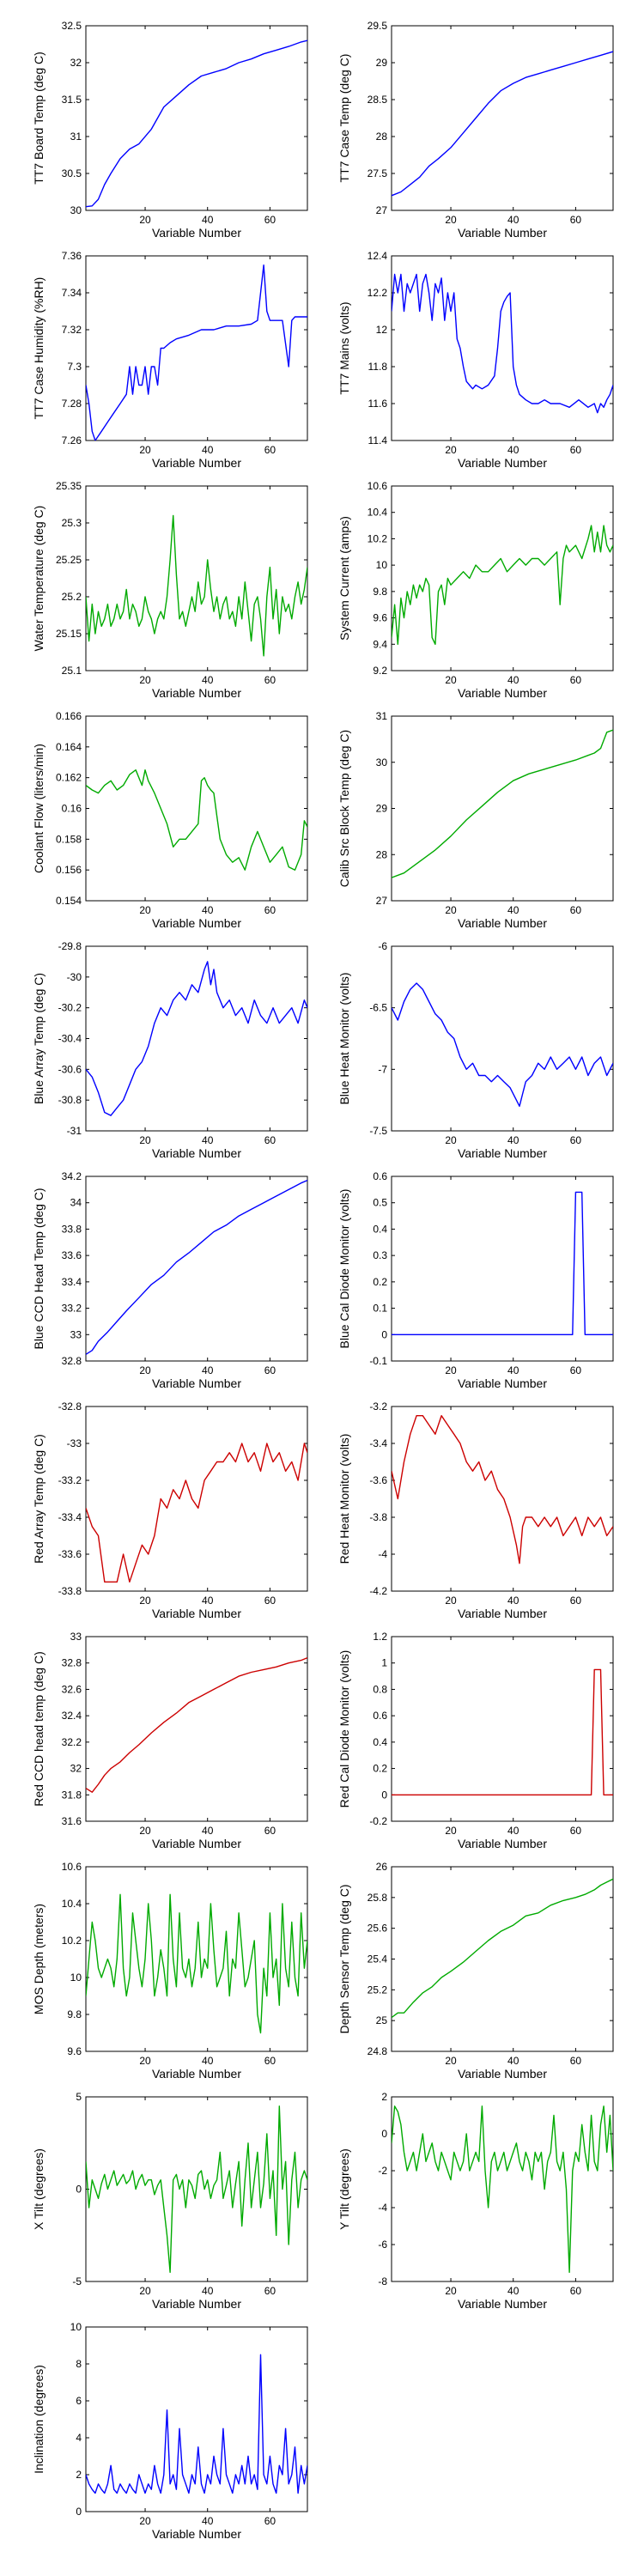 Image resolution: width=644 pixels, height=2576 pixels. Describe the element at coordinates (72, 671) in the screenshot. I see `y-tick-label: 25.1` at that location.